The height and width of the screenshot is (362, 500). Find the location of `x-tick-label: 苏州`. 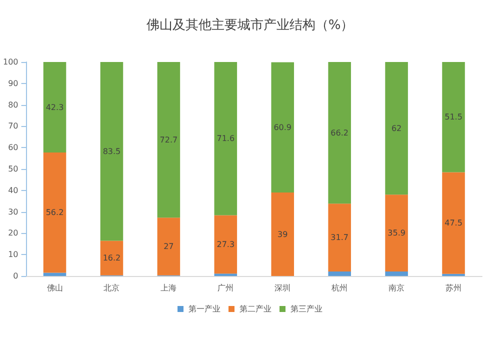

x-tick-label: 苏州 is located at coordinates (454, 288).